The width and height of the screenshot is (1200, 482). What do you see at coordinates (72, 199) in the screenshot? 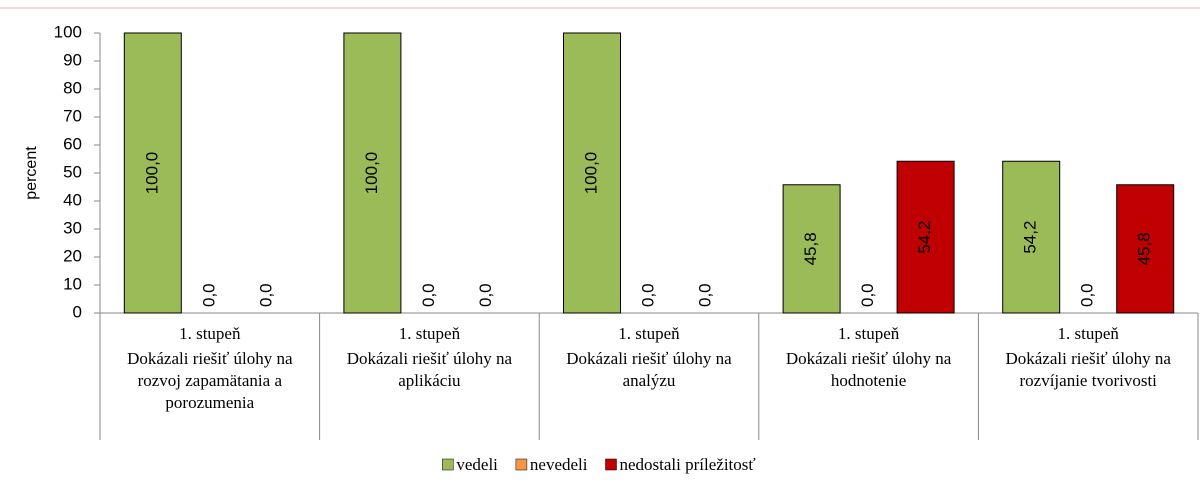
I see `y-tick-label: 40` at bounding box center [72, 199].